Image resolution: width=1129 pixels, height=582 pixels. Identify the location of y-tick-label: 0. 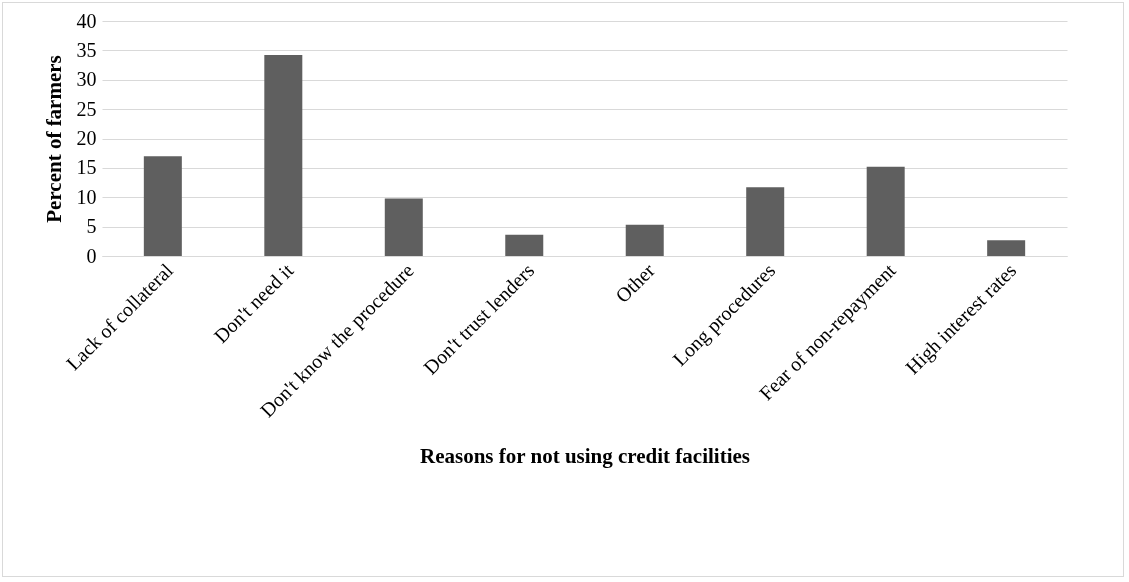
(91, 255).